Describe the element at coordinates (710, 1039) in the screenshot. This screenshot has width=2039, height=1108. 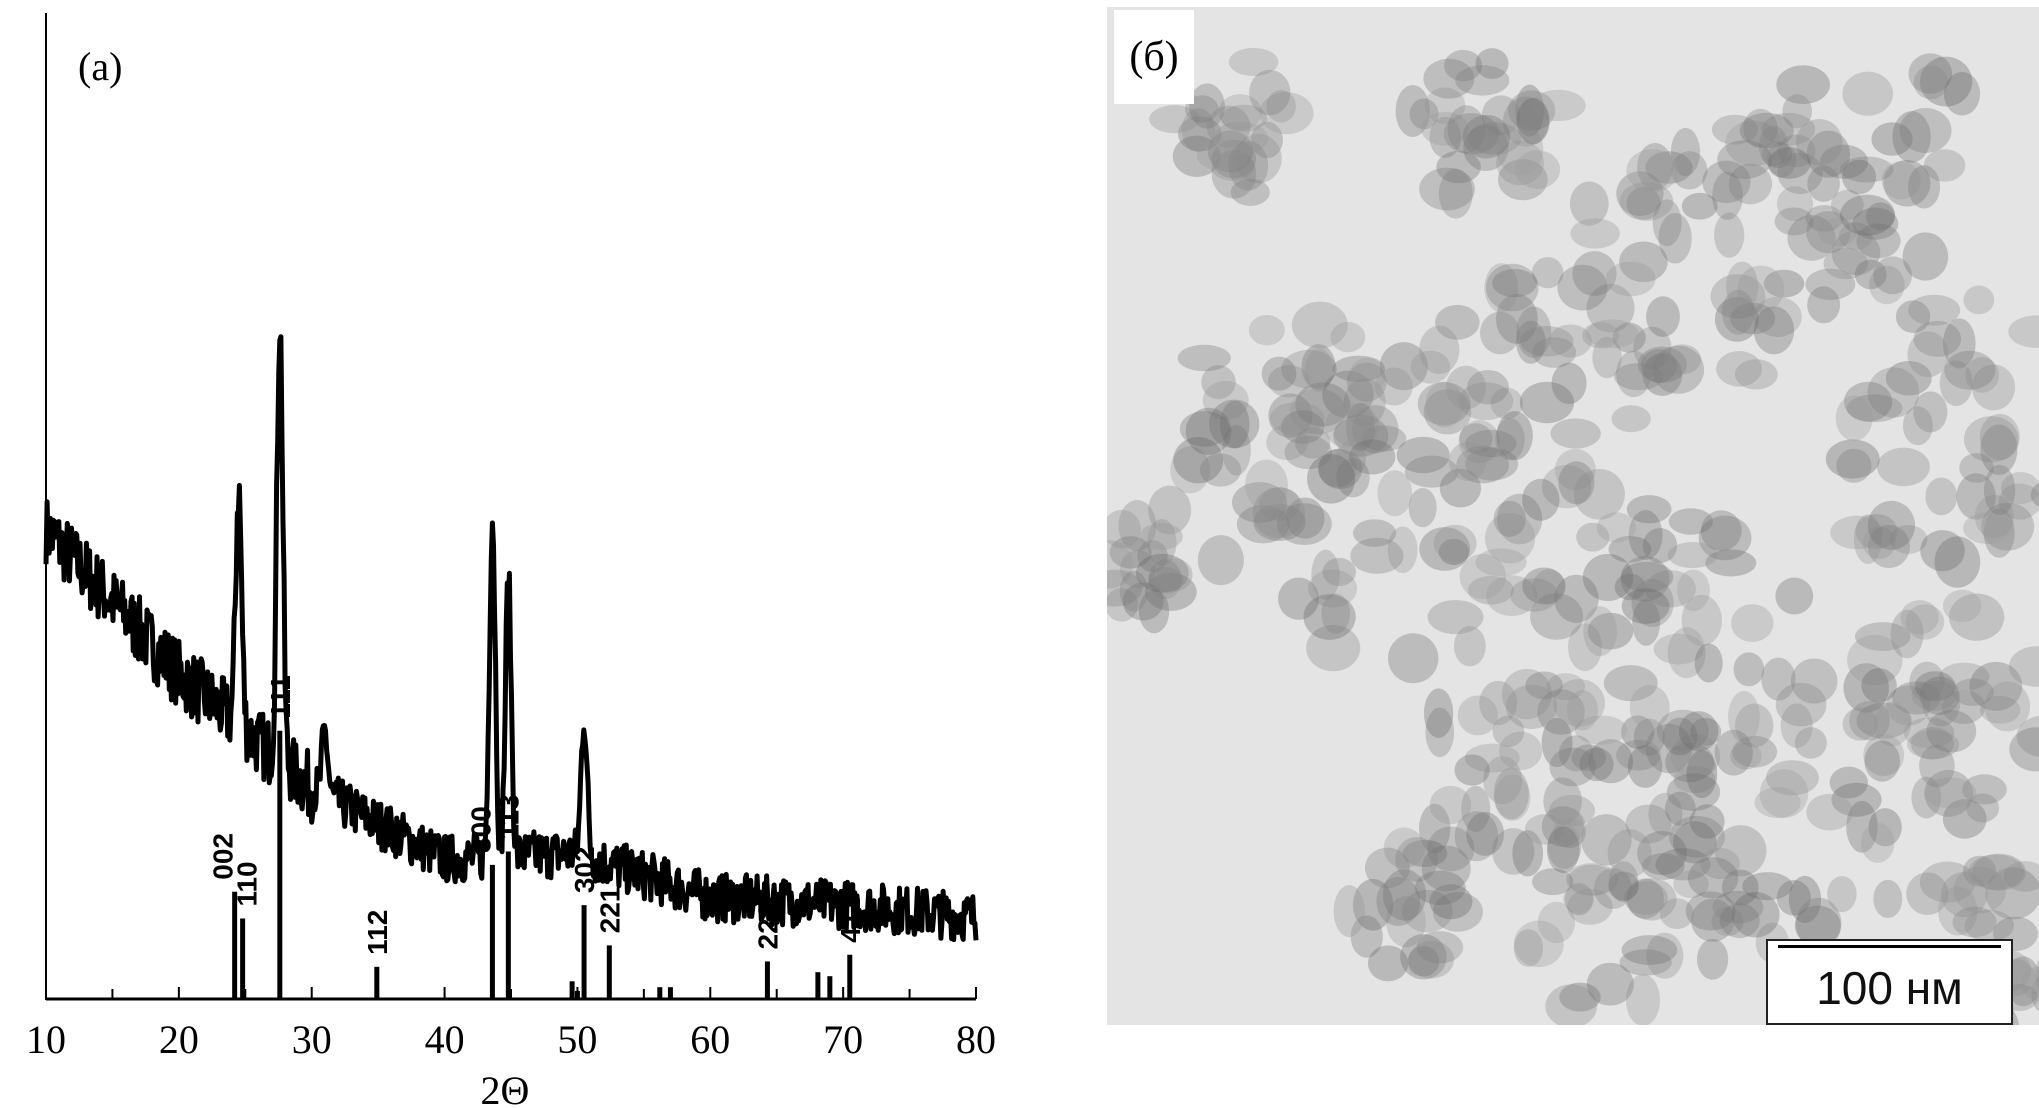
I see `x-tick-label: 60` at that location.